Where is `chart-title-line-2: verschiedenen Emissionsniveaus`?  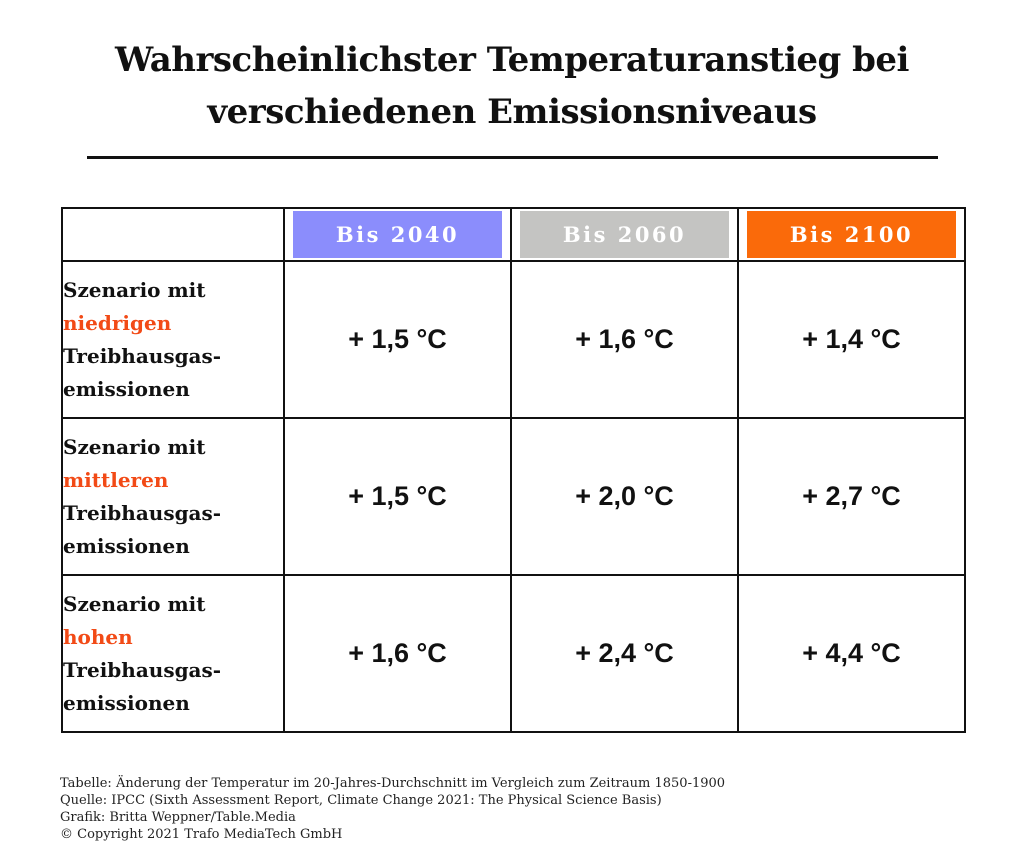 chart-title-line-2: verschiedenen Emissionsniveaus is located at coordinates (512, 112).